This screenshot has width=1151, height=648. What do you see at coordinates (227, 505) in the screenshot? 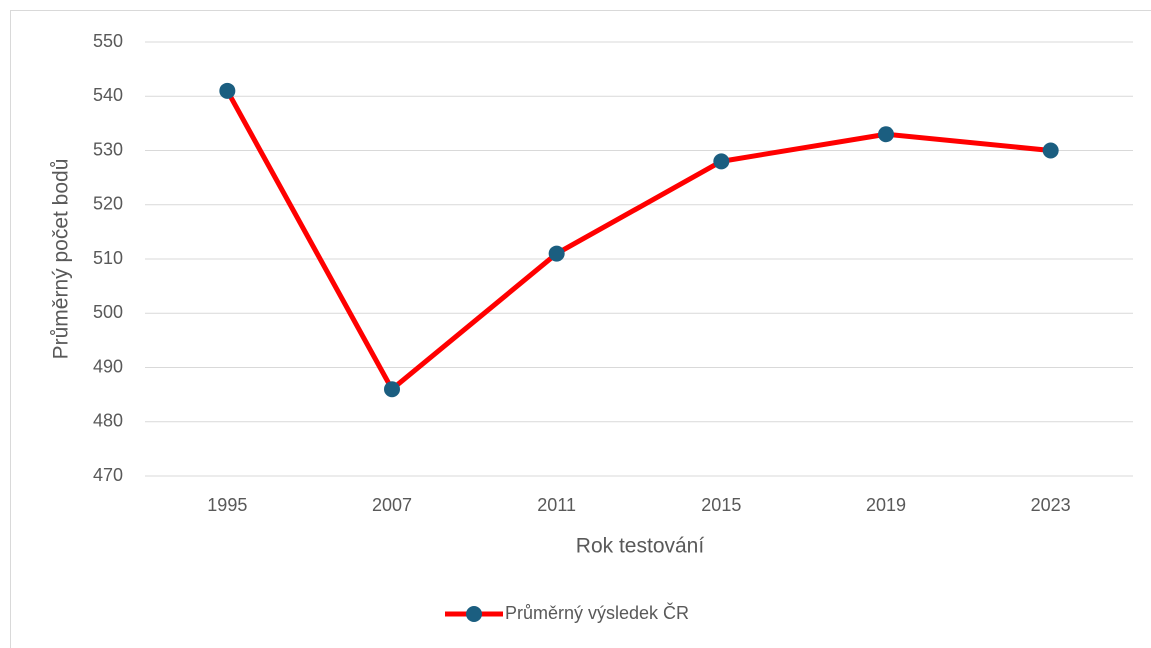
I see `x-tick-label: 1995` at bounding box center [227, 505].